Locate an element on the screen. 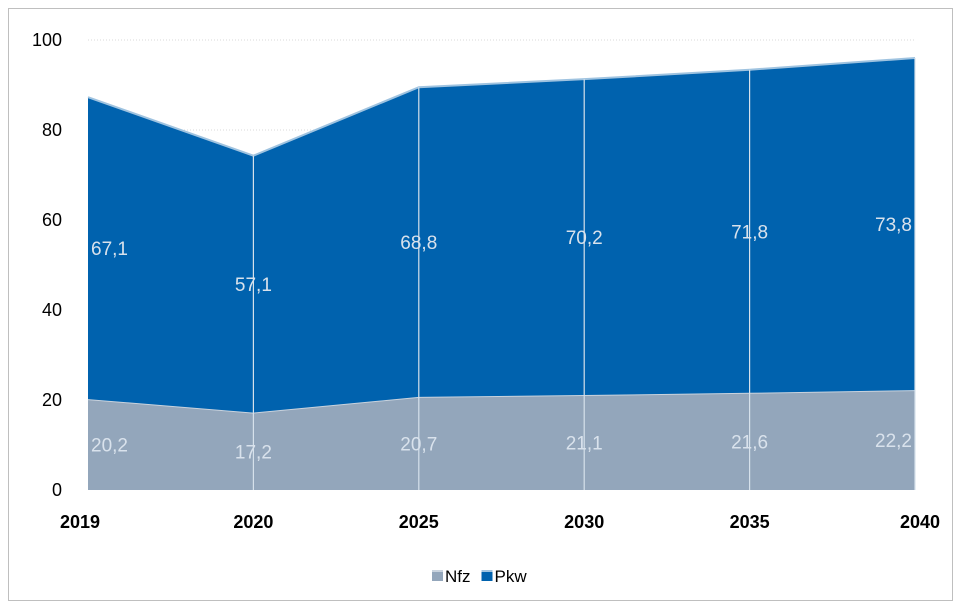 The width and height of the screenshot is (957, 604). data-label-pkw-2035: 71,8 is located at coordinates (749, 232).